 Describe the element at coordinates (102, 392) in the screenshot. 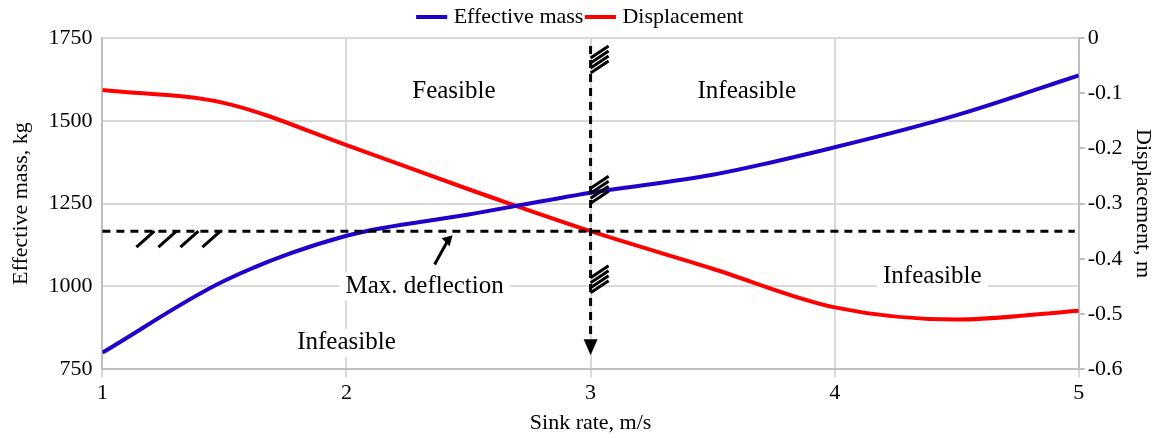

I see `x-tick-label: 1` at that location.